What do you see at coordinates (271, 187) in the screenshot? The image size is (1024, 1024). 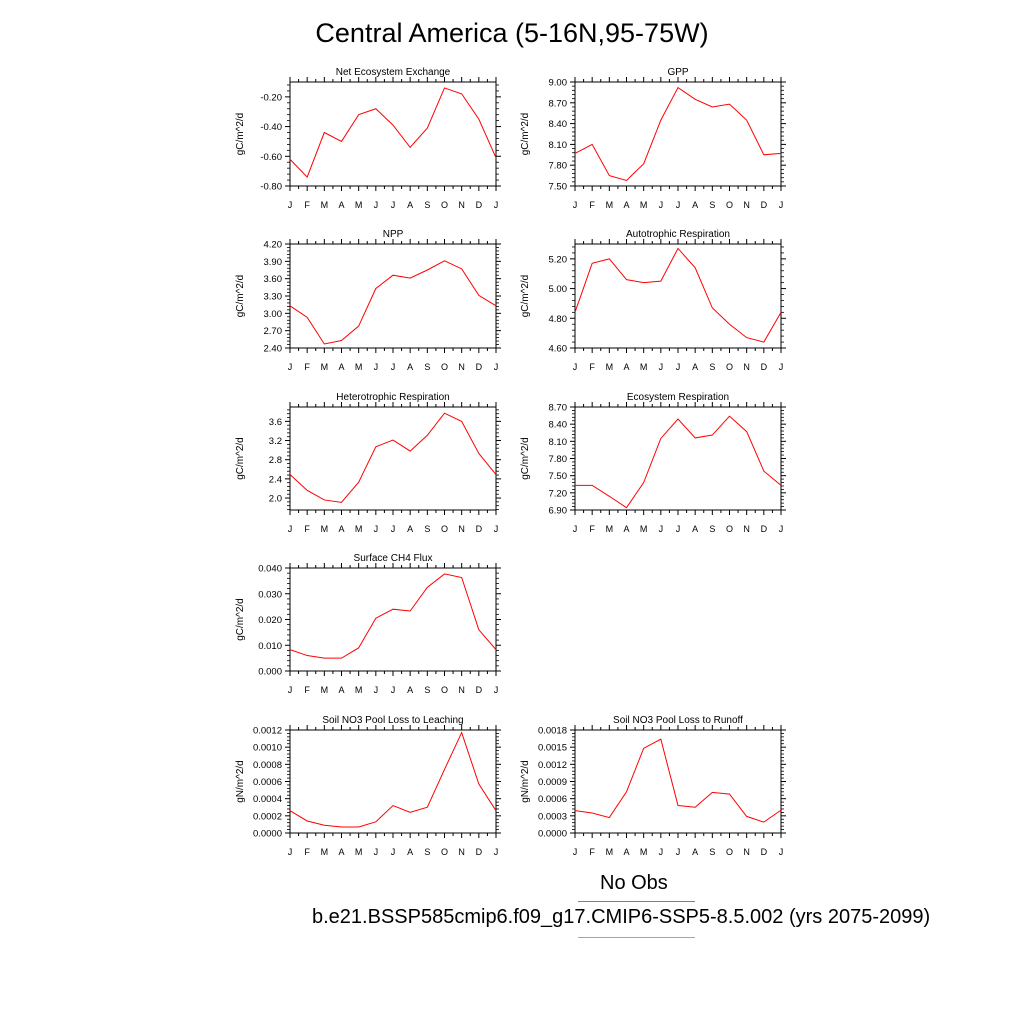 I see `y-tick-label: -0.80` at bounding box center [271, 187].